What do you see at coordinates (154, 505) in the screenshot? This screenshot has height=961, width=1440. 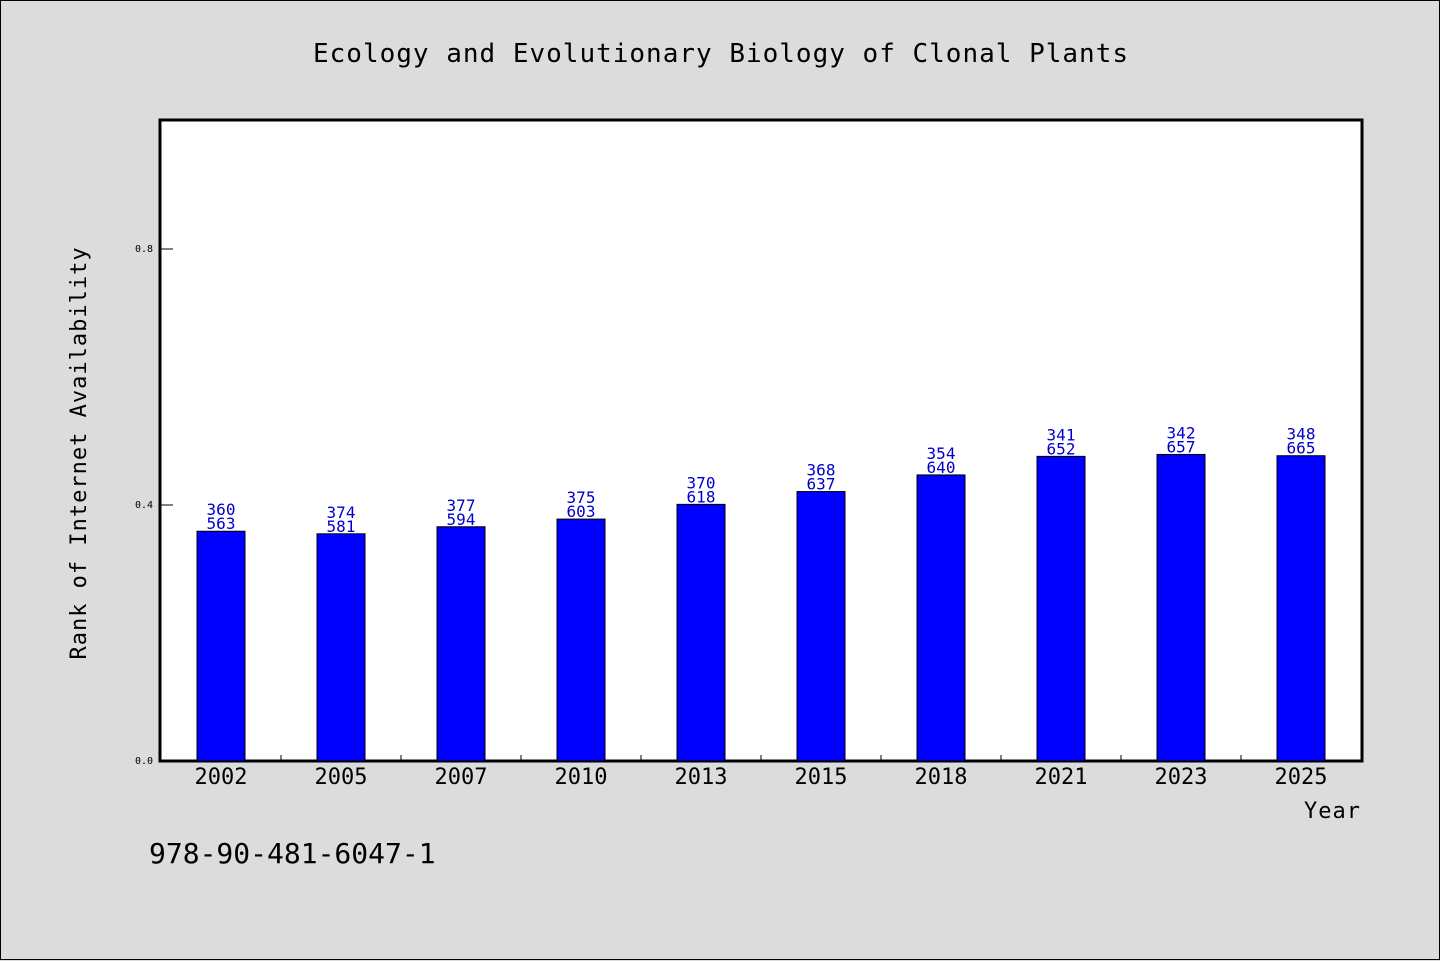 I see `y-axis-ticks: 0.0 0.4 0.8` at bounding box center [154, 505].